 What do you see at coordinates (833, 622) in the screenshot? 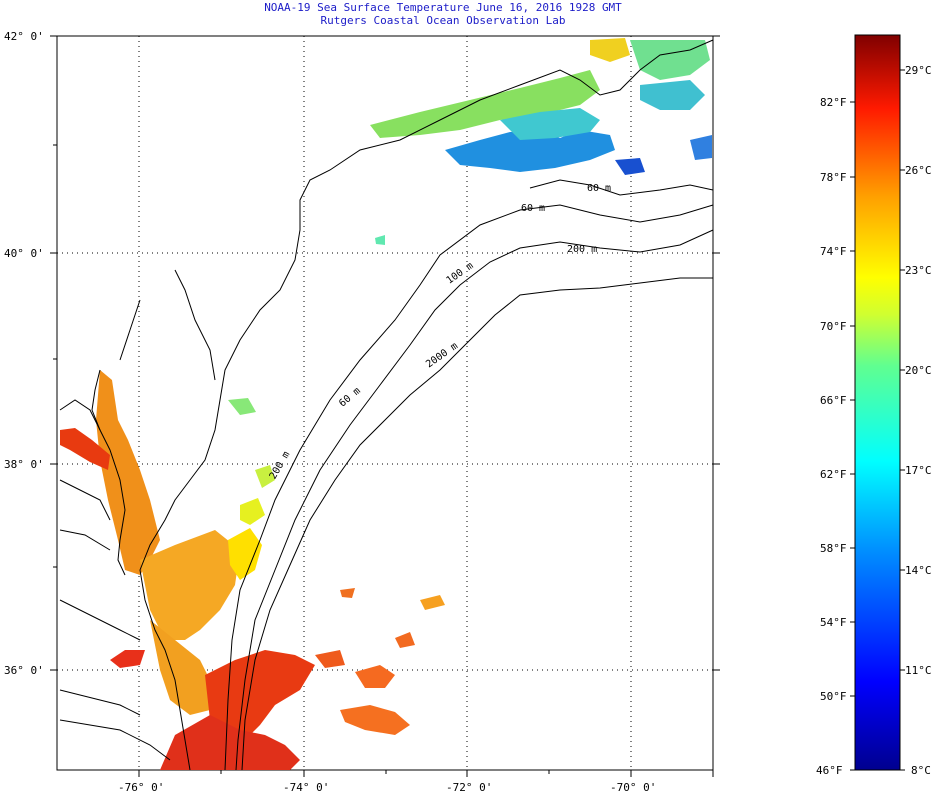
I see `colorbar-label-f: 54°F` at bounding box center [833, 622].